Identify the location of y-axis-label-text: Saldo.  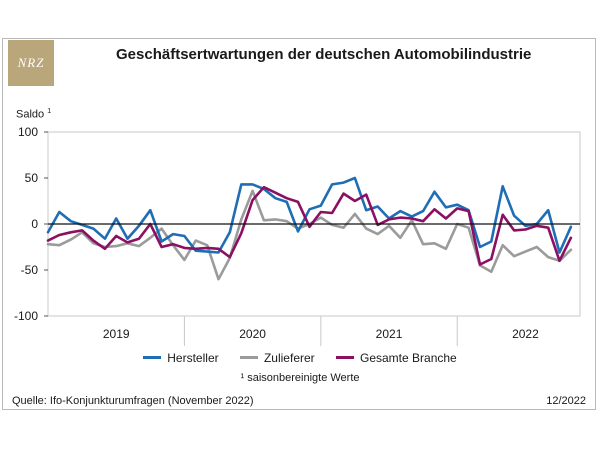
(30, 114).